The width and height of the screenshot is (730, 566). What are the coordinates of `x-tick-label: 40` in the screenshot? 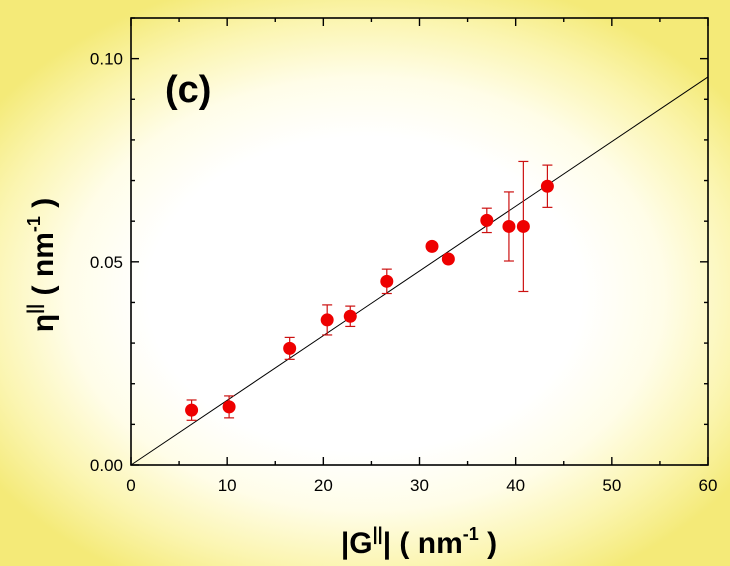 It's located at (515, 485).